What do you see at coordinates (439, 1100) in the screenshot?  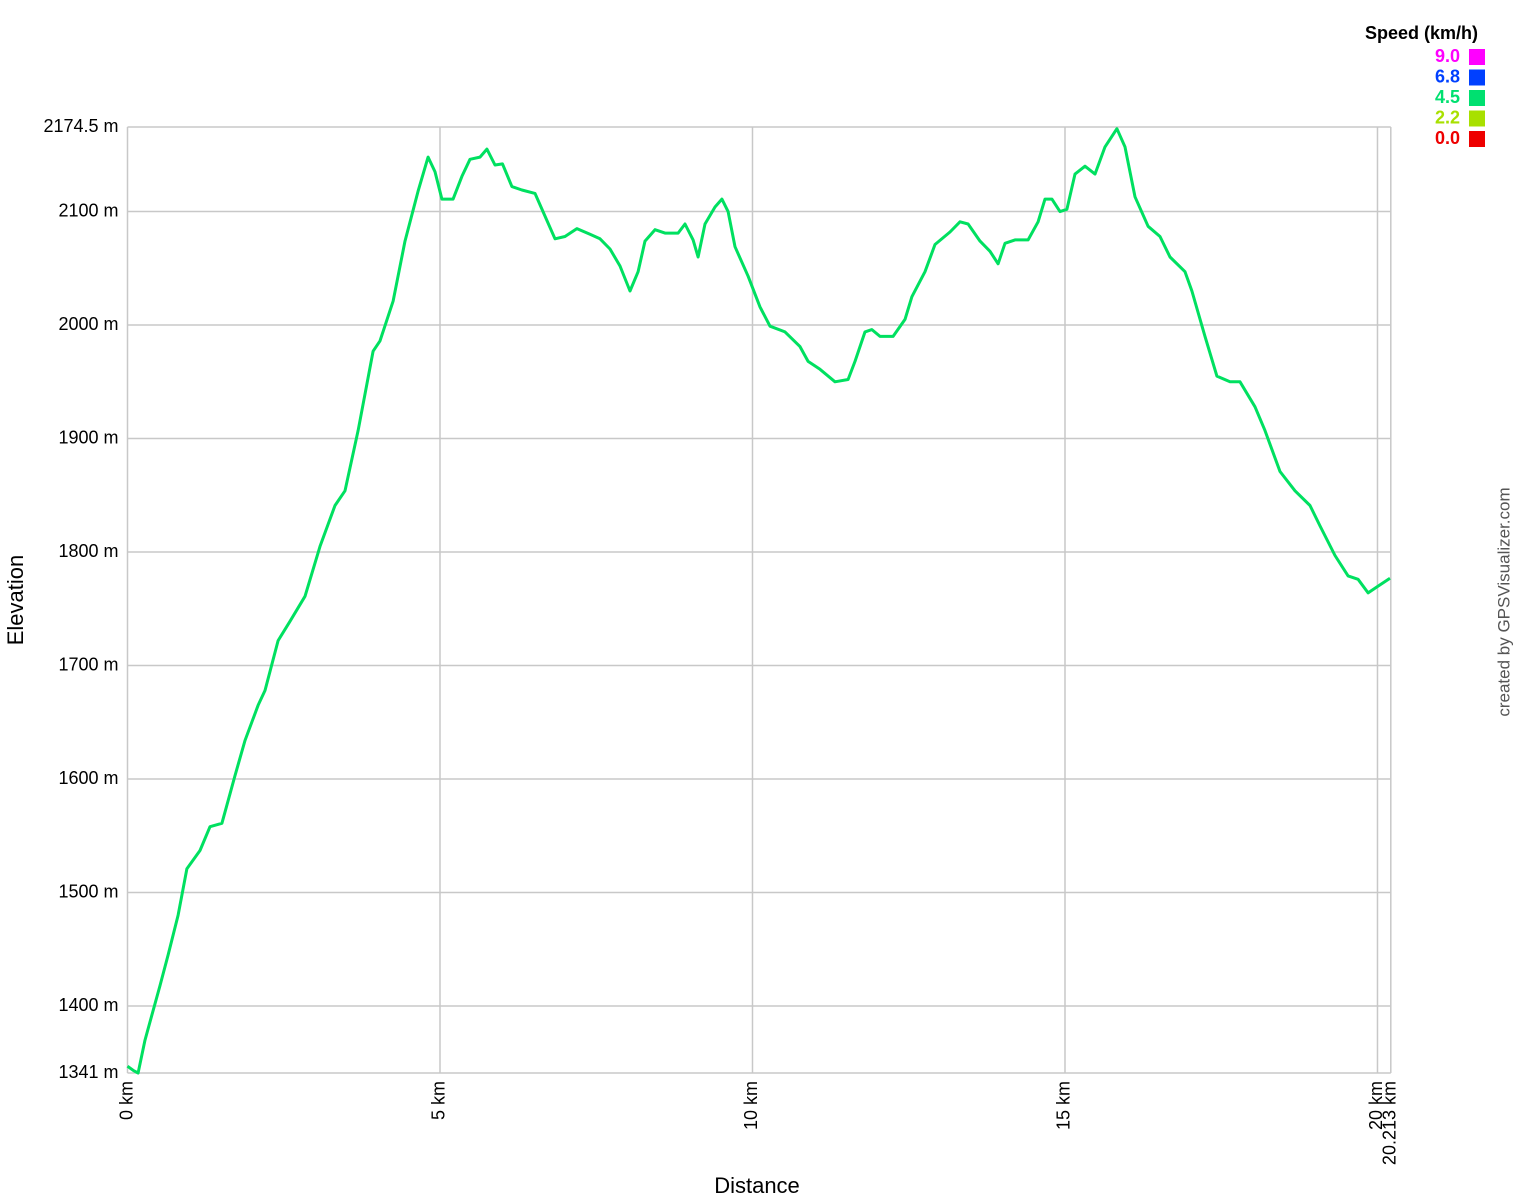 I see `x-tick-label: 5 km` at bounding box center [439, 1100].